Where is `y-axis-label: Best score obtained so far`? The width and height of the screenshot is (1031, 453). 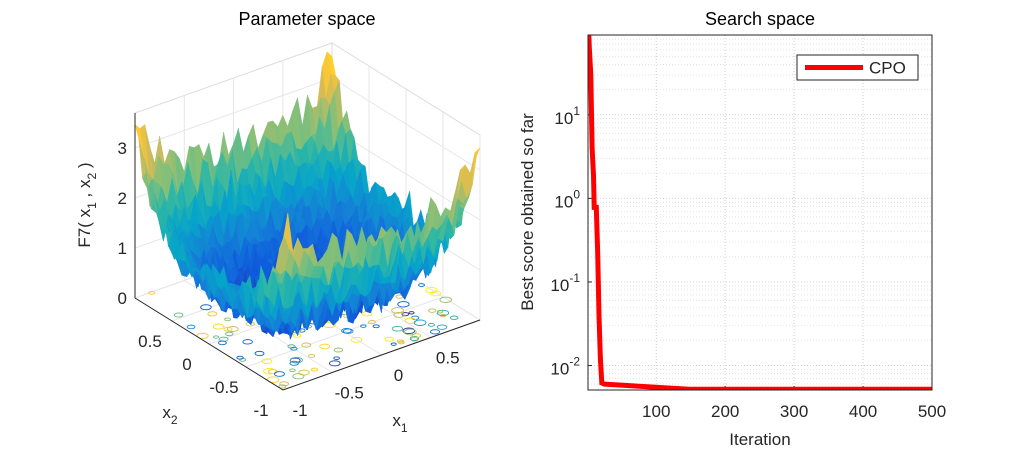
y-axis-label: Best score obtained so far is located at coordinates (527, 212).